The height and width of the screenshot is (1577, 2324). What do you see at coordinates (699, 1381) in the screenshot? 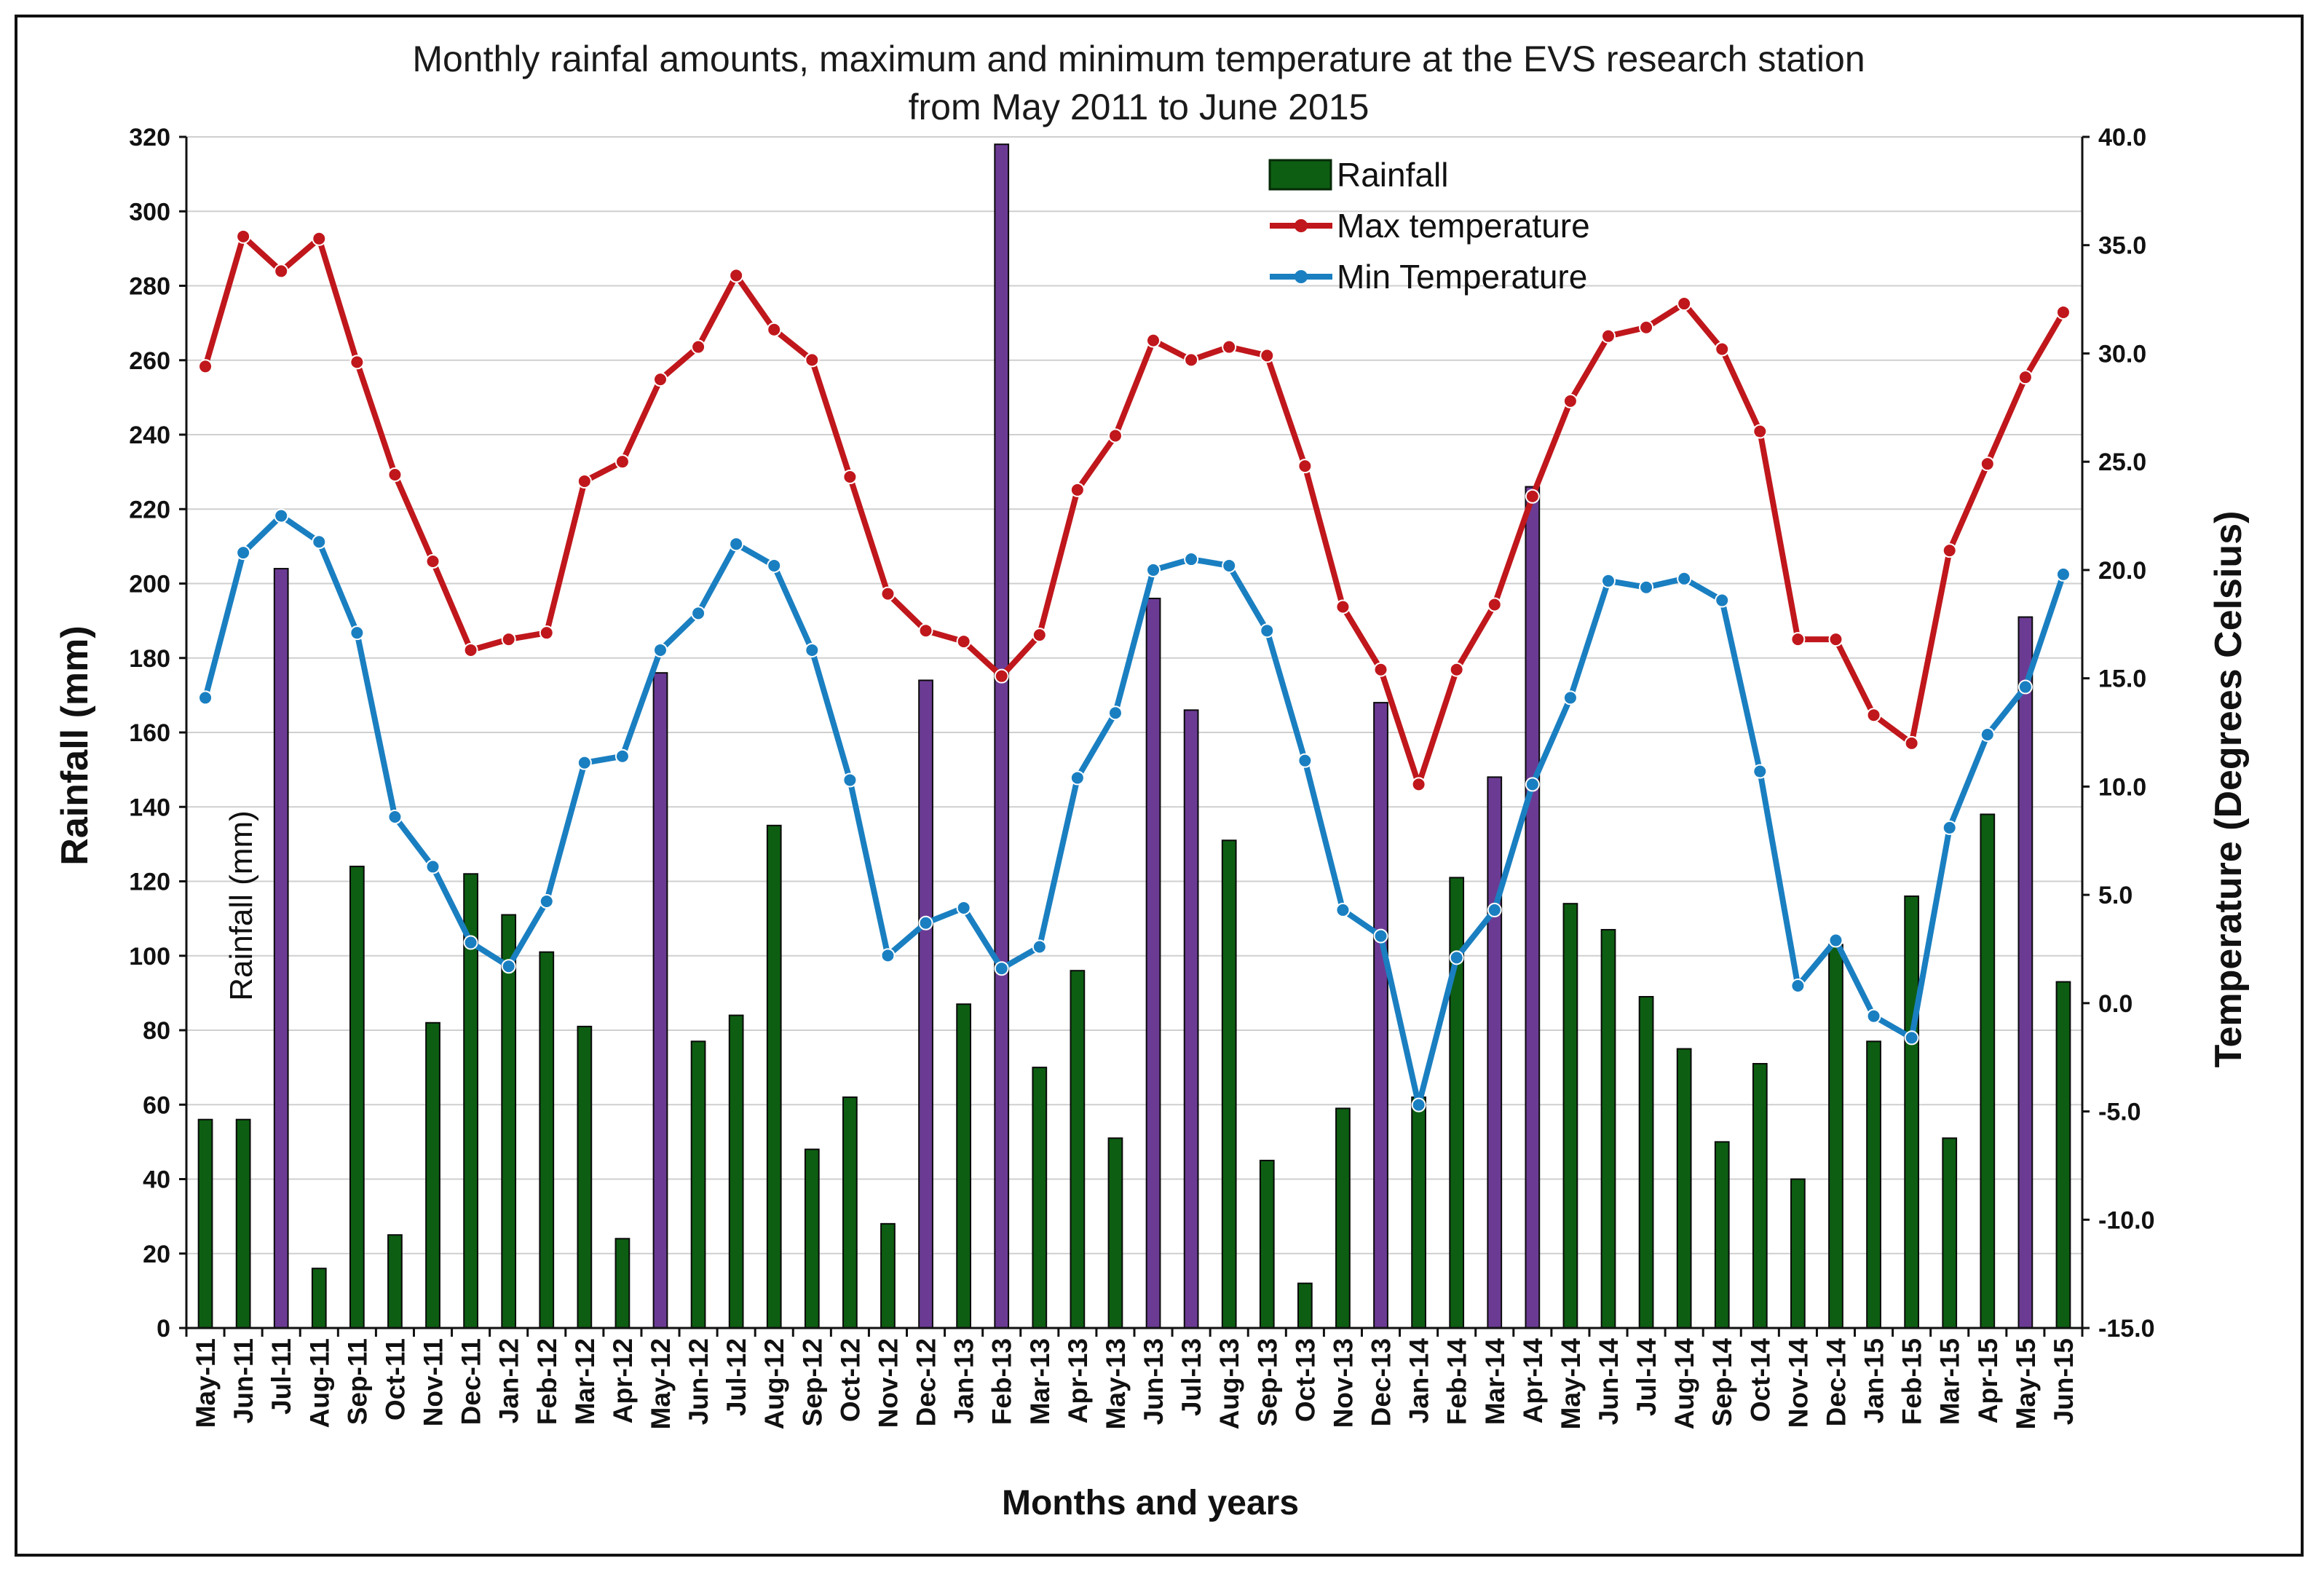
I see `x-tick-label-Jun-12: Jun-12` at bounding box center [699, 1381].